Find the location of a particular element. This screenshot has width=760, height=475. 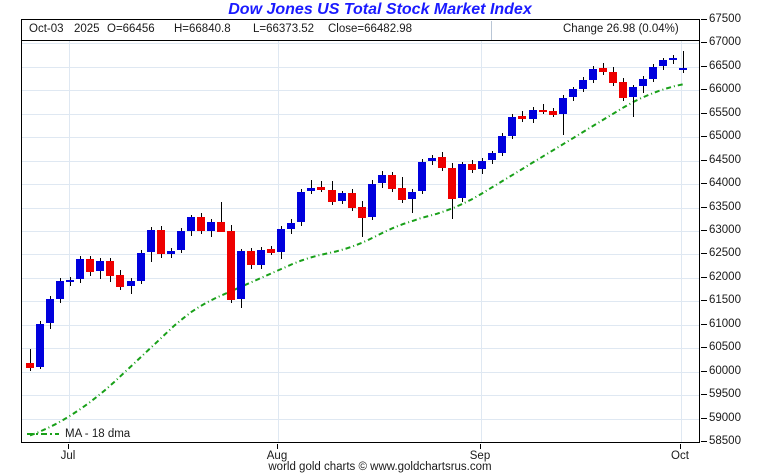

chart-legend: MA - 18 dma is located at coordinates (78, 434).